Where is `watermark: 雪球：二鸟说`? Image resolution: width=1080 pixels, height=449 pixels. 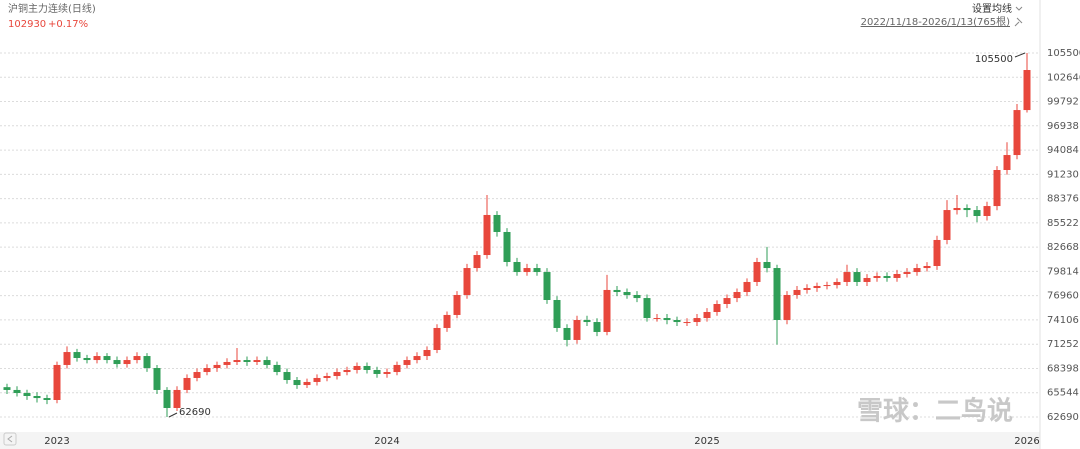 watermark: 雪球：二鸟说 is located at coordinates (935, 411).